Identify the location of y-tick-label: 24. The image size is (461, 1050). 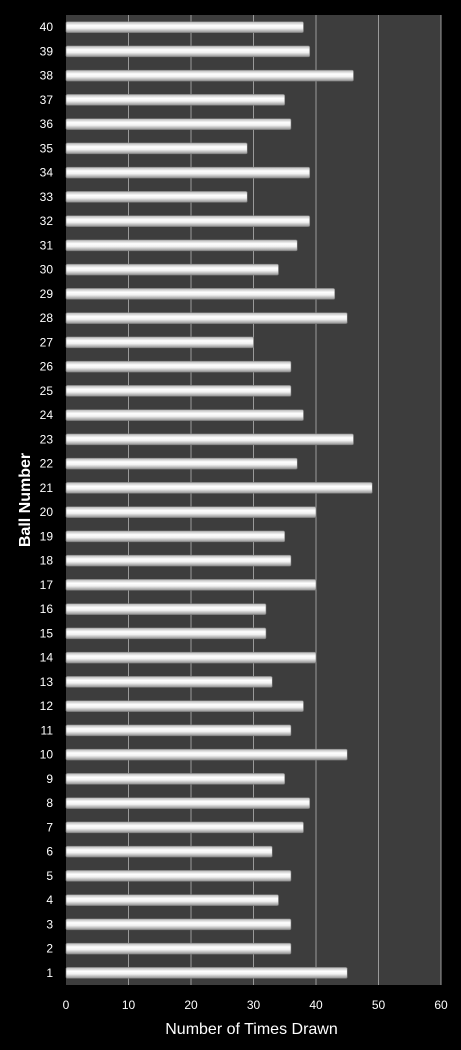
(47, 415).